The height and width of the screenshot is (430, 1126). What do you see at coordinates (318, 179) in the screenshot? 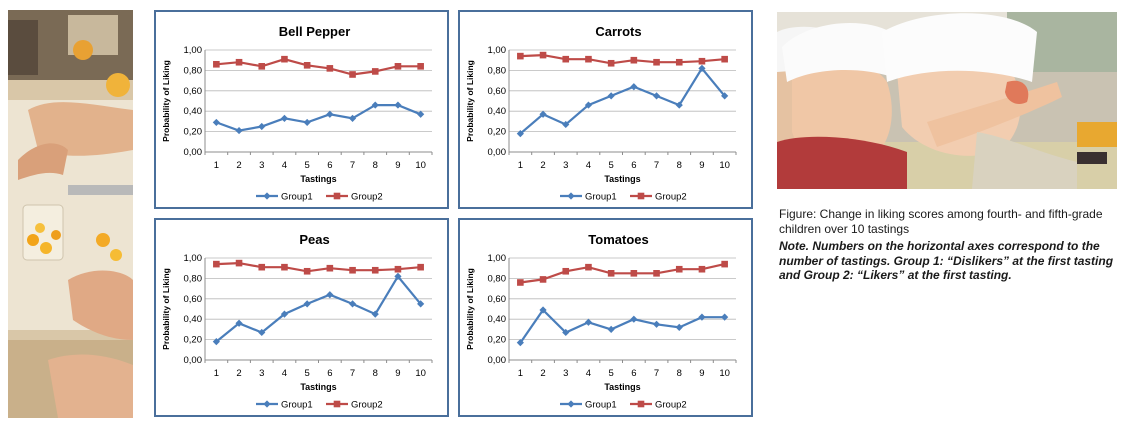
I see `bell-pepper-x-axis-label: Tastings` at bounding box center [318, 179].